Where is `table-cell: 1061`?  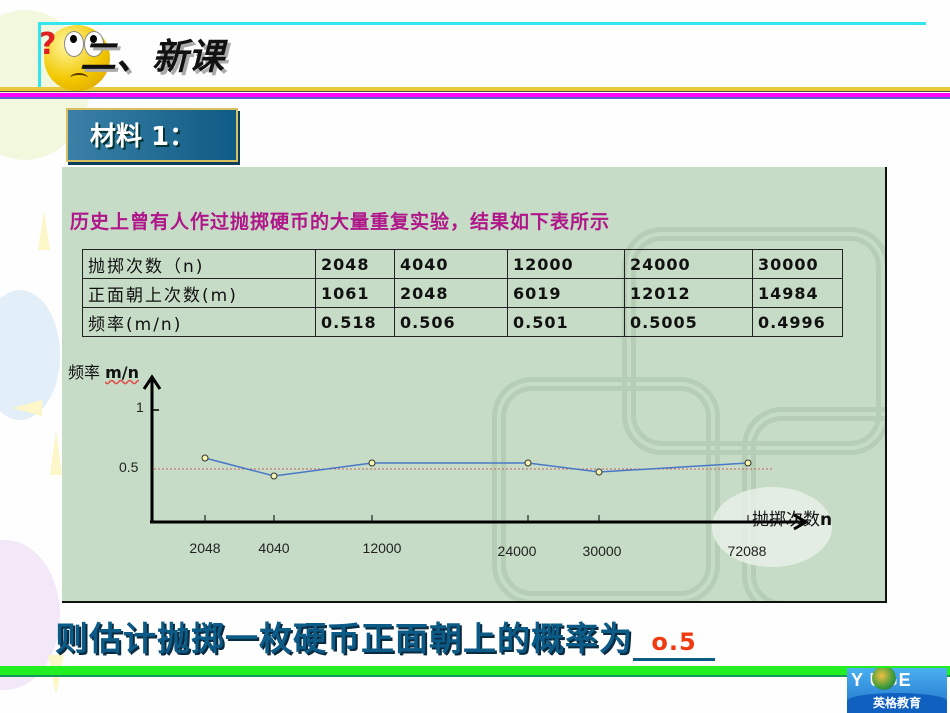
table-cell: 1061 is located at coordinates (355, 293).